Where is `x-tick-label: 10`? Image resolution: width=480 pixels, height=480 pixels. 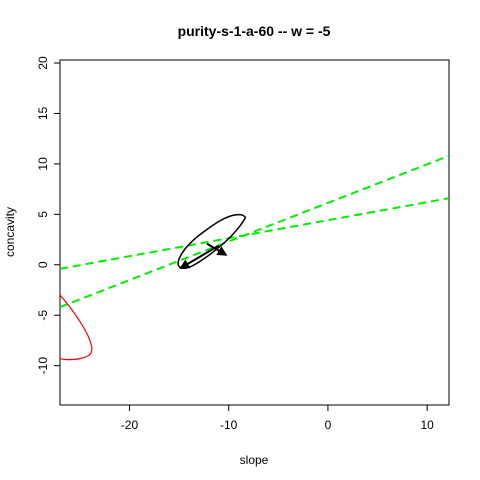 x-tick-label: 10 is located at coordinates (427, 425).